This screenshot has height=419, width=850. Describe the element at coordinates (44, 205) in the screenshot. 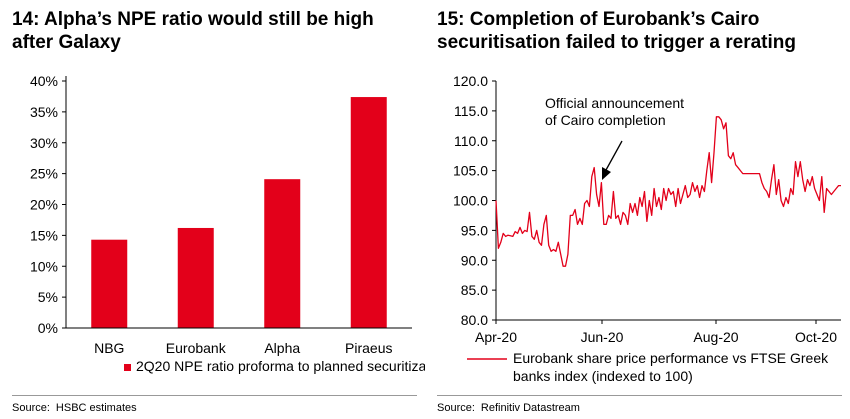

I see `bar-y-tick-label: 20%` at that location.